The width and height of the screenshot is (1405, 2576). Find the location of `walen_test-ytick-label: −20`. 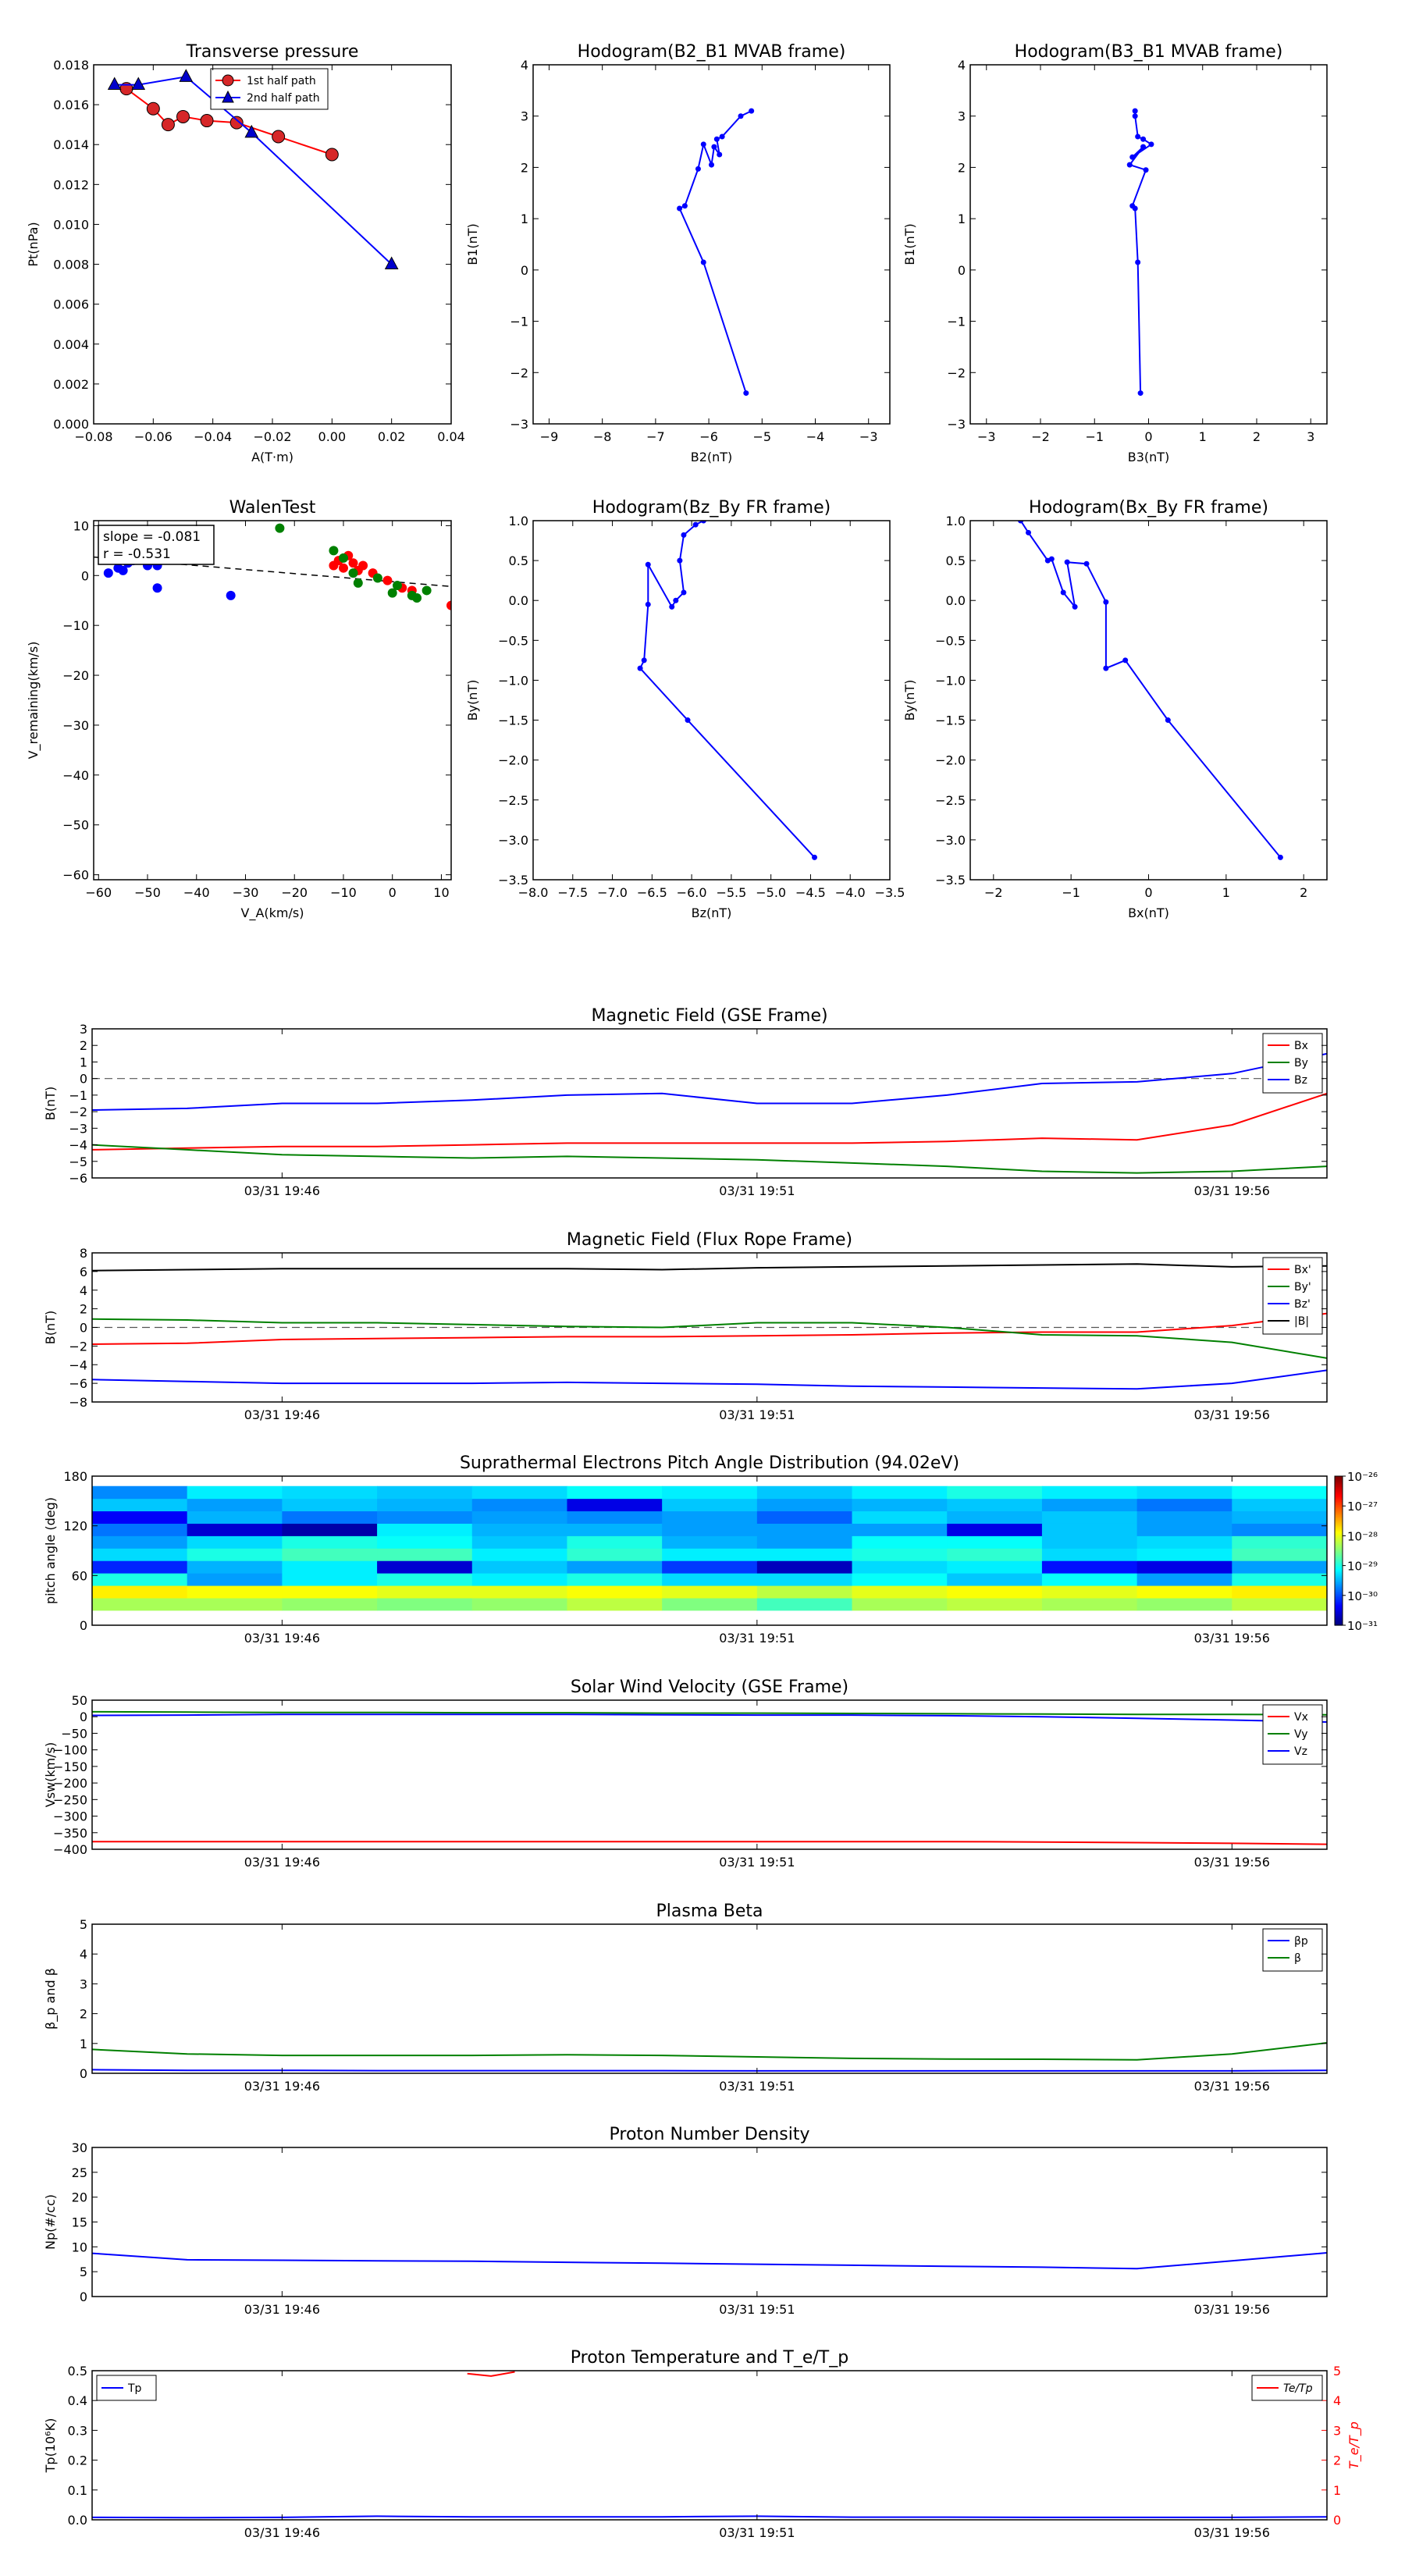

walen_test-ytick-label: −20 is located at coordinates (76, 675).